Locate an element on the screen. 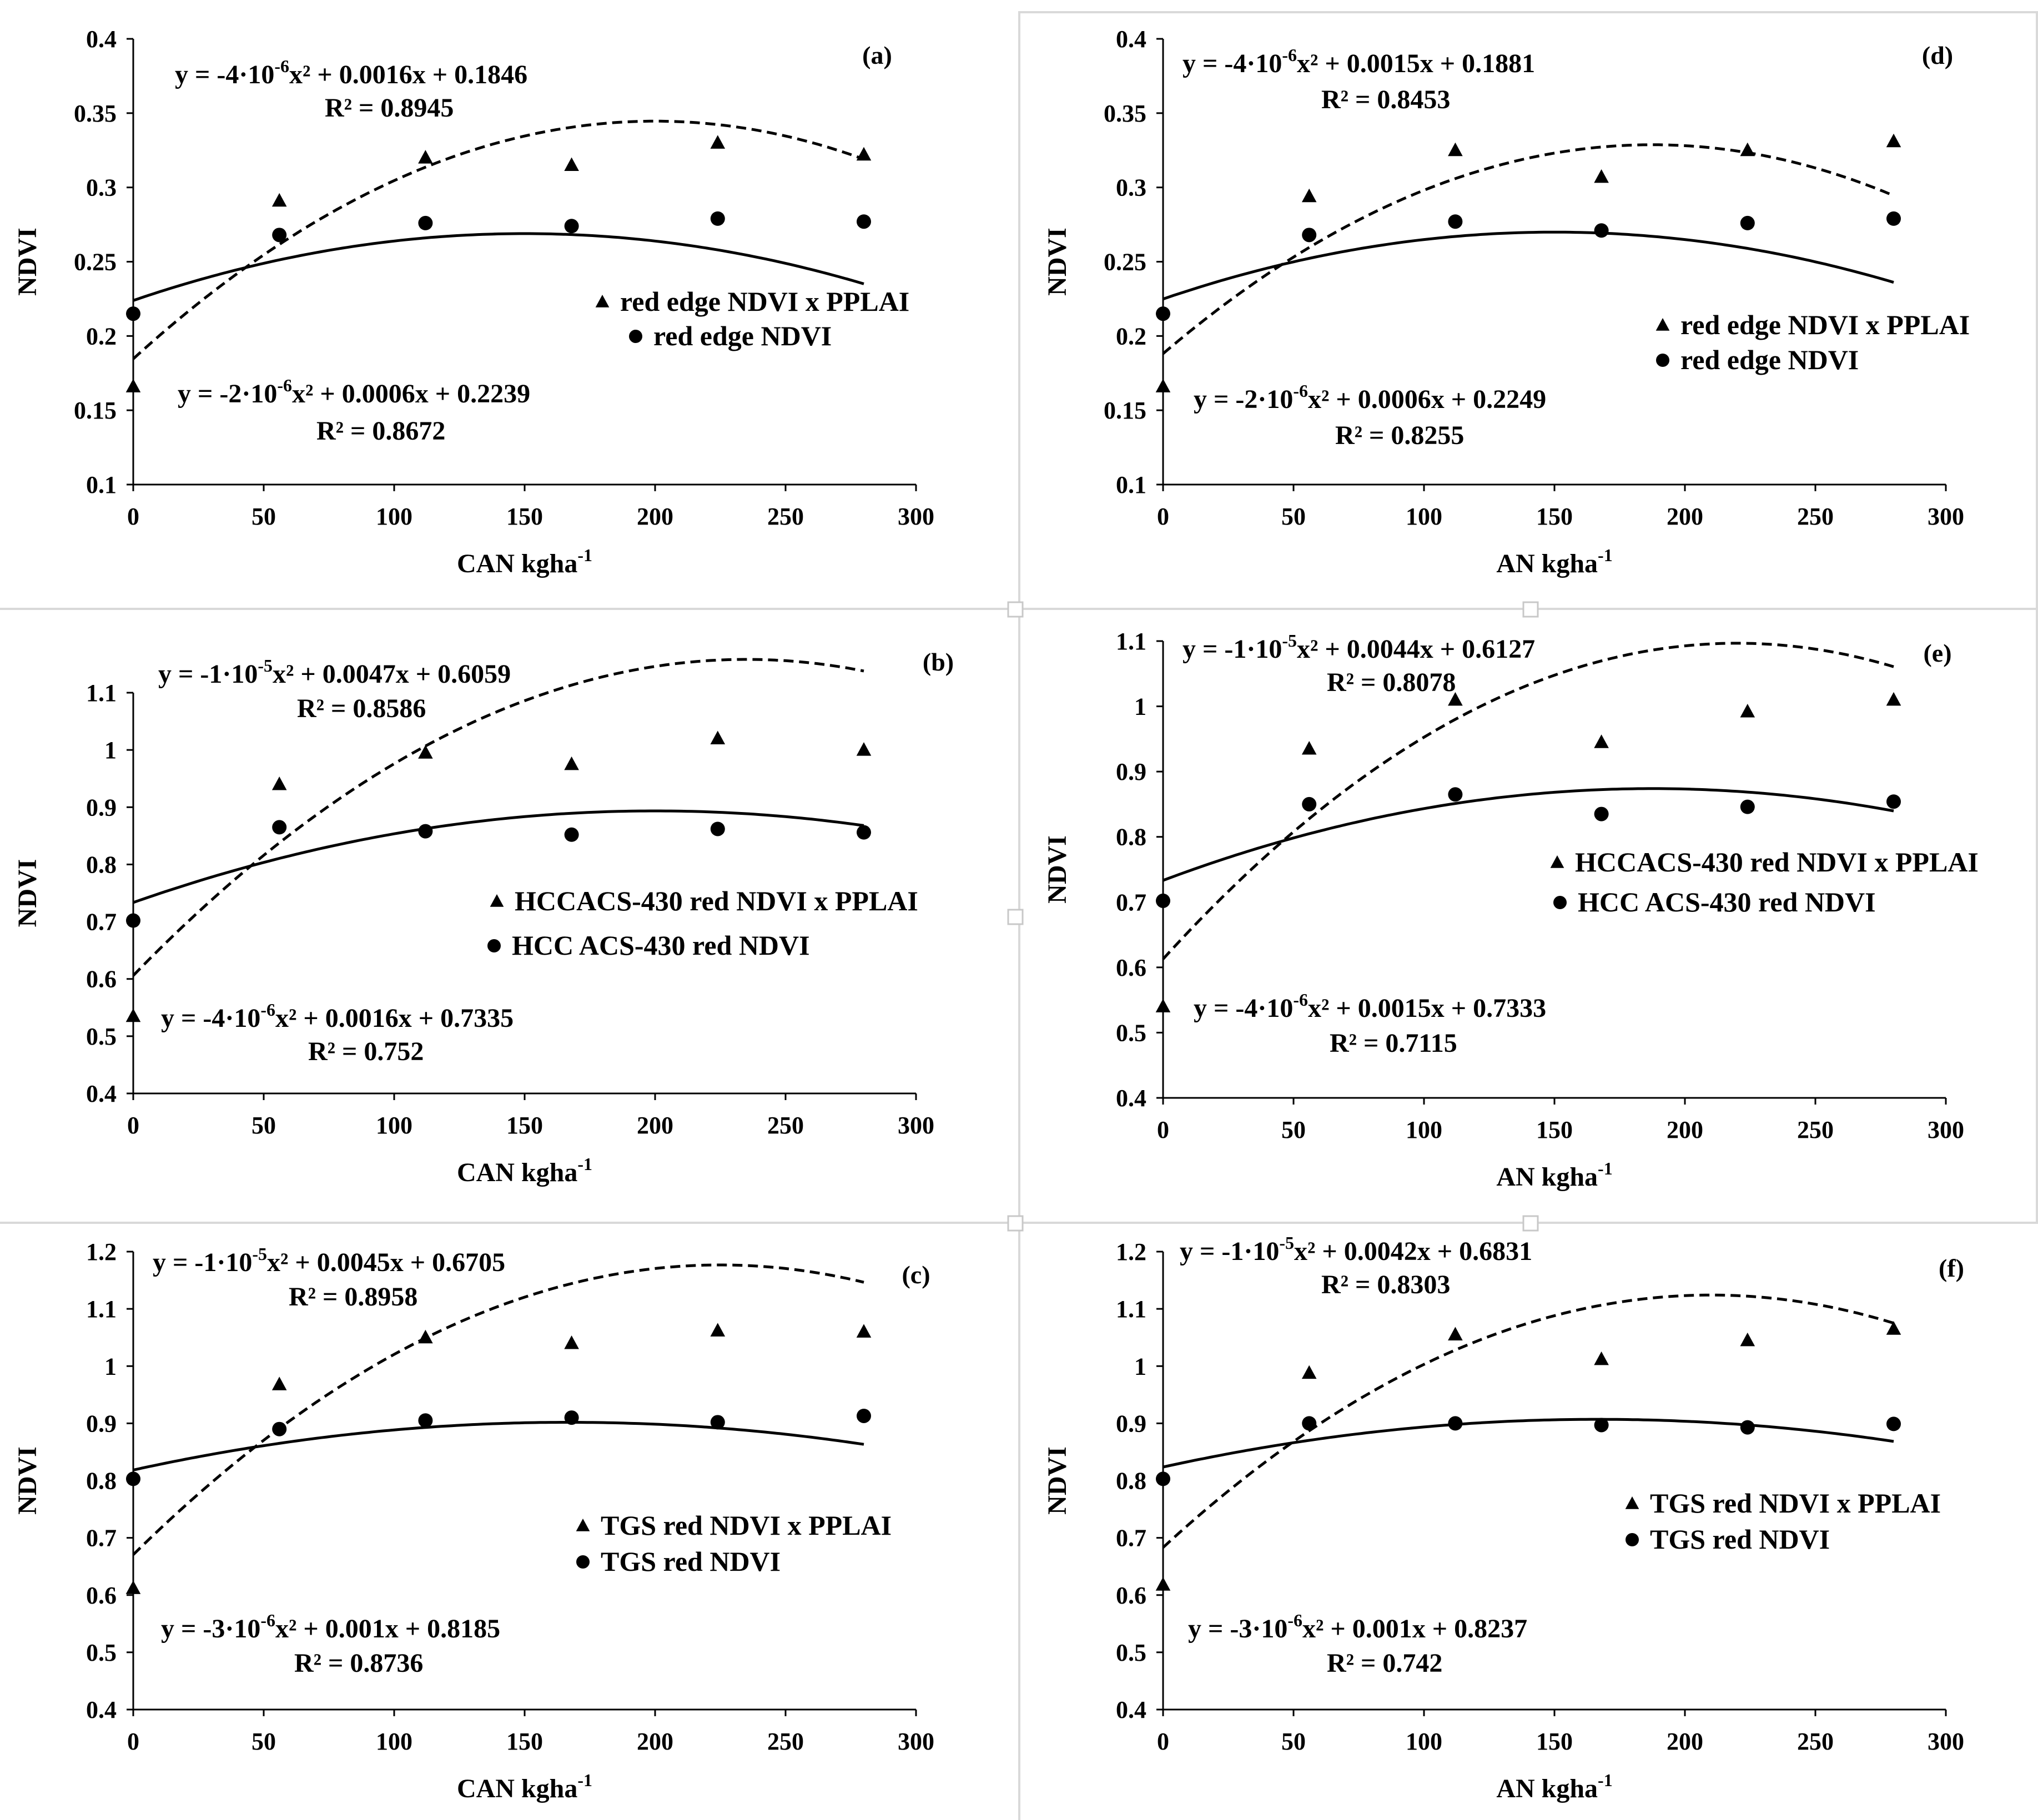 The width and height of the screenshot is (2038, 1820). x-axis-label-main: AN kgha is located at coordinates (1547, 1177).